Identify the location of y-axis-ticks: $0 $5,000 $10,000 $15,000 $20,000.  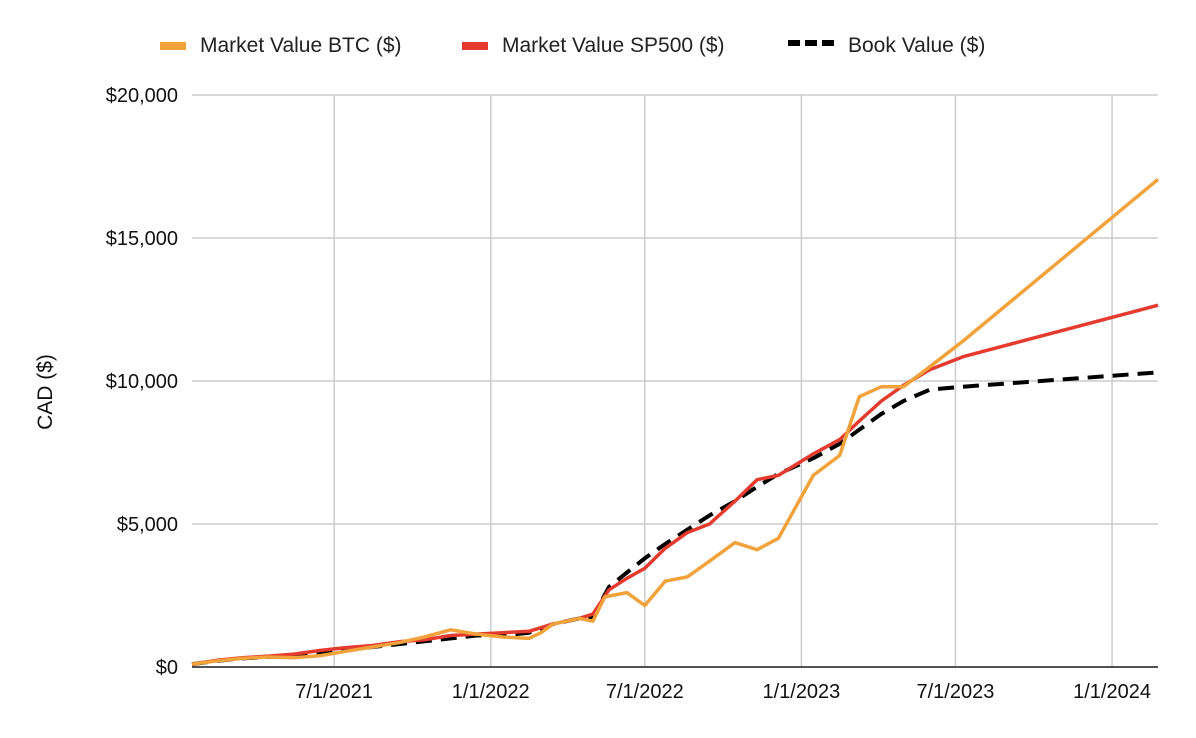
(142, 382).